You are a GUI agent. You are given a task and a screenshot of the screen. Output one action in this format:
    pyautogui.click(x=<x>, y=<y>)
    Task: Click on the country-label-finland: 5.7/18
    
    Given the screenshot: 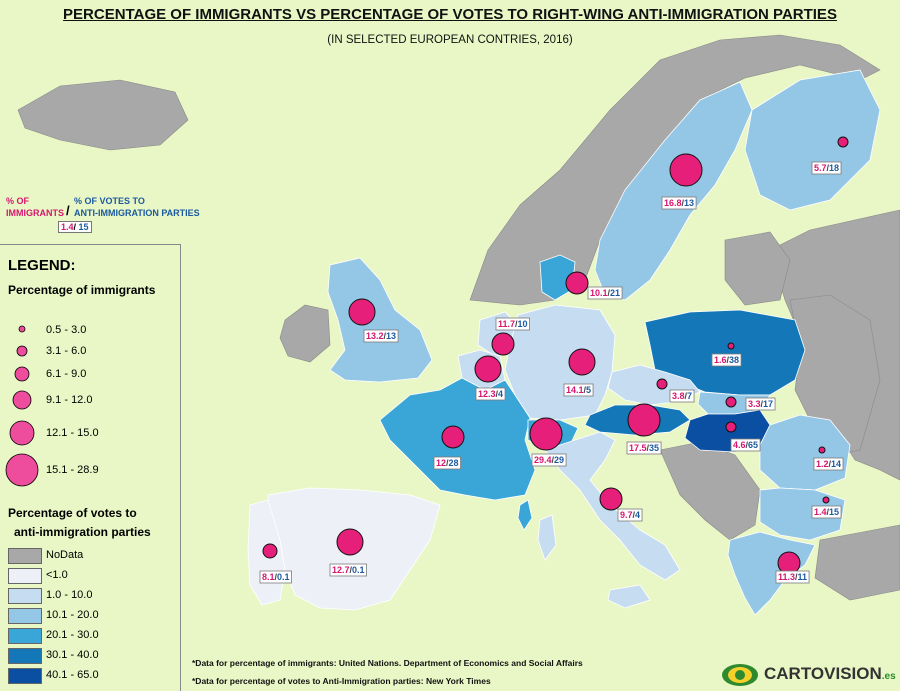 What is the action you would take?
    pyautogui.click(x=826, y=168)
    